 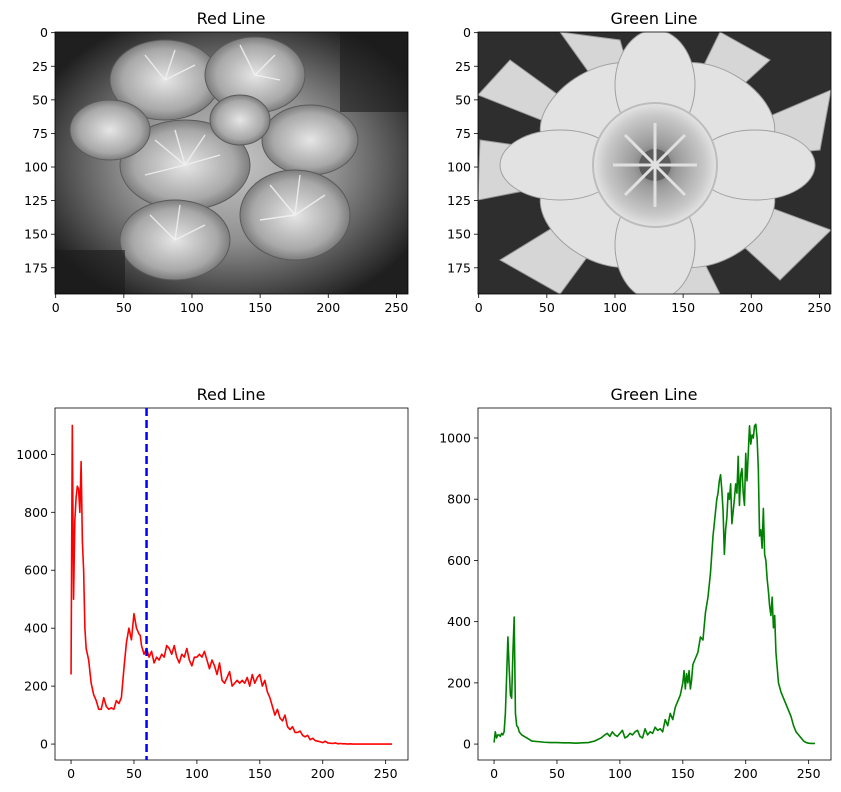 What do you see at coordinates (459, 267) in the screenshot?
I see `panel-2-ytick-label: 175` at bounding box center [459, 267].